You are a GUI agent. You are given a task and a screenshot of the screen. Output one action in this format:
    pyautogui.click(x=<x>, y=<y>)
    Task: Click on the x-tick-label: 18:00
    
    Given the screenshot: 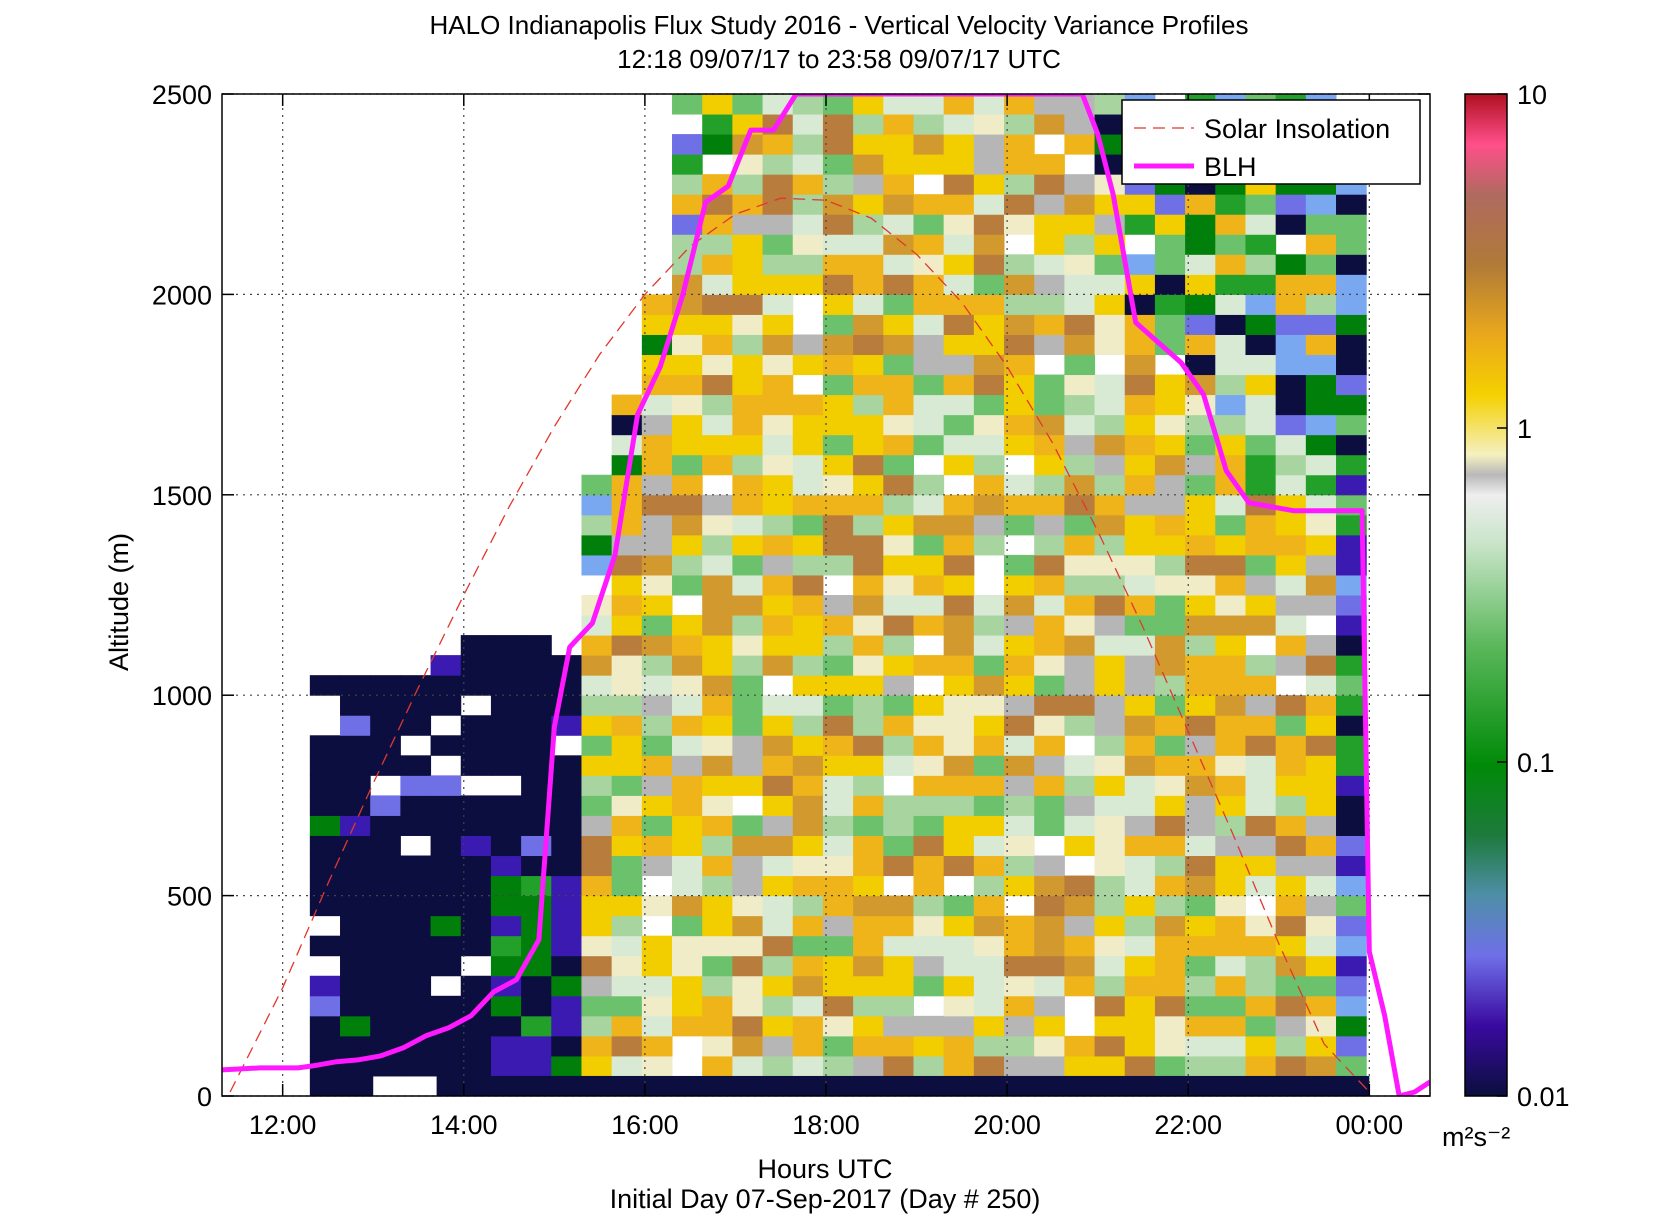 What is the action you would take?
    pyautogui.click(x=826, y=1125)
    